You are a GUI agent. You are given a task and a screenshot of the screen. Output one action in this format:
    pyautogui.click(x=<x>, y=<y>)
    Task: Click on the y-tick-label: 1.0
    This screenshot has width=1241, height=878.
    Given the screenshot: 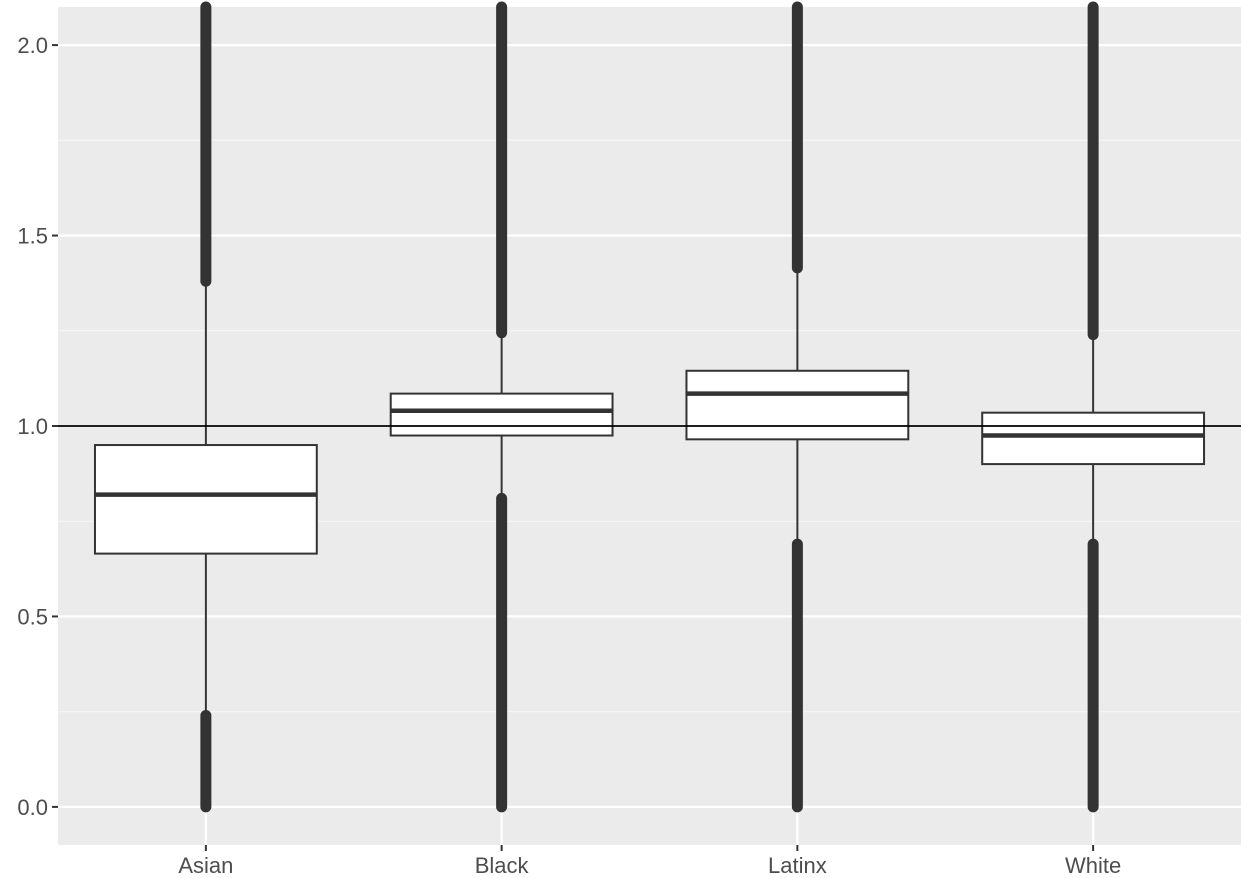 What is the action you would take?
    pyautogui.click(x=32, y=426)
    